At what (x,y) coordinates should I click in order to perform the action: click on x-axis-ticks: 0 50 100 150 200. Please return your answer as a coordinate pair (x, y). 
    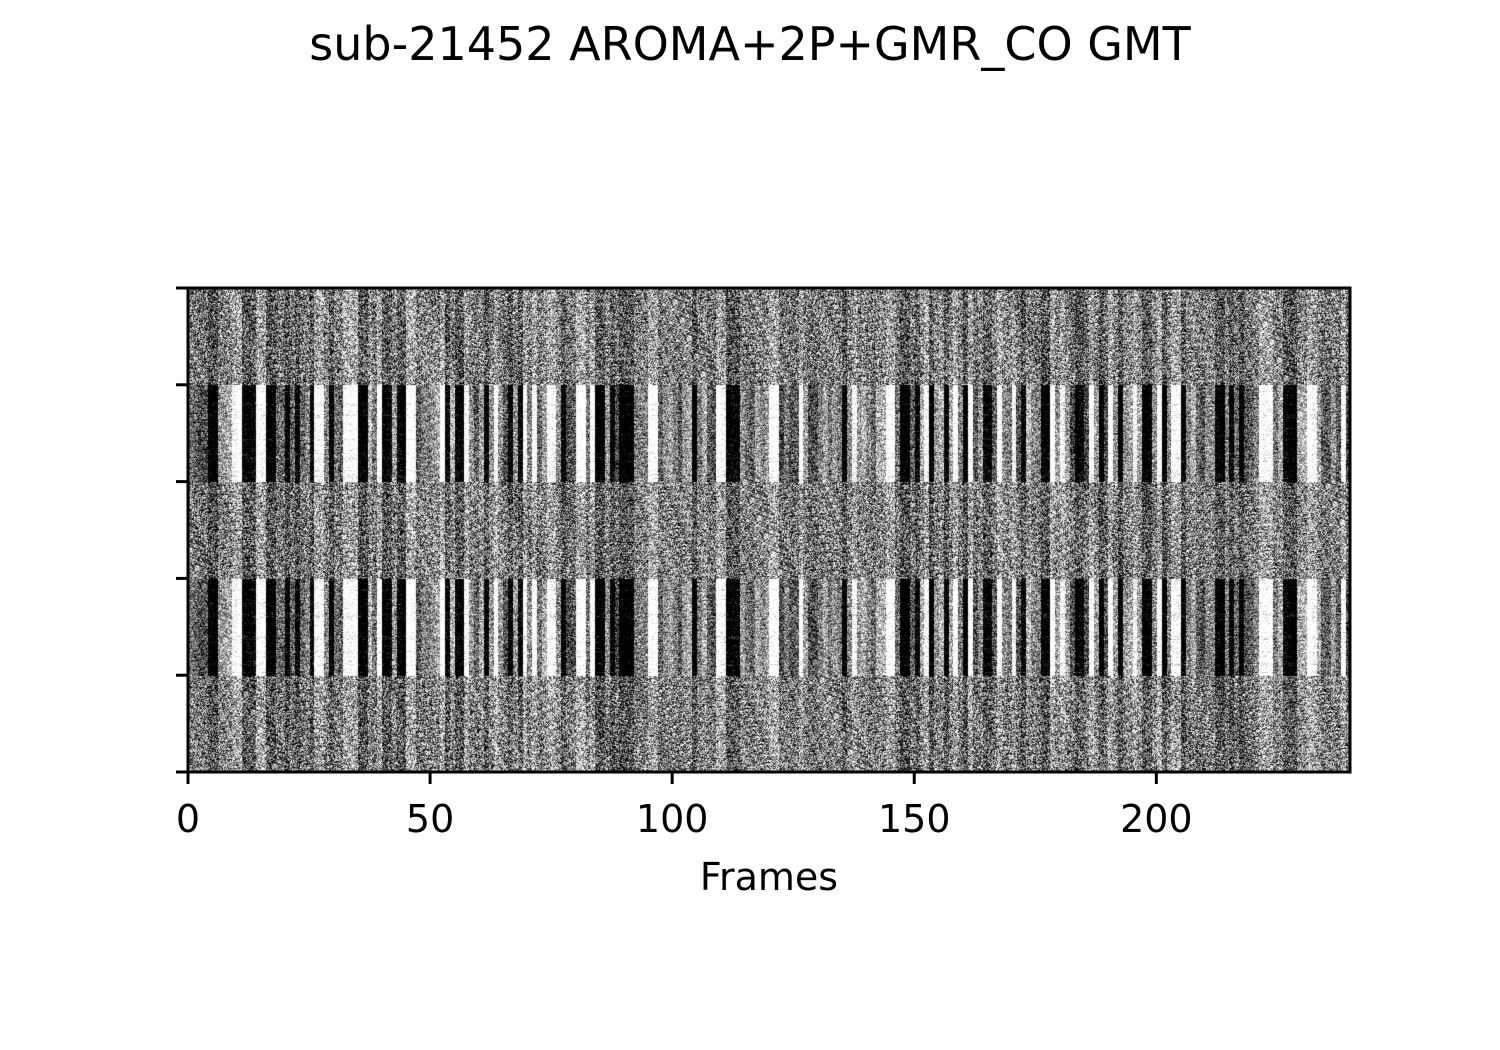
    Looking at the image, I should click on (684, 806).